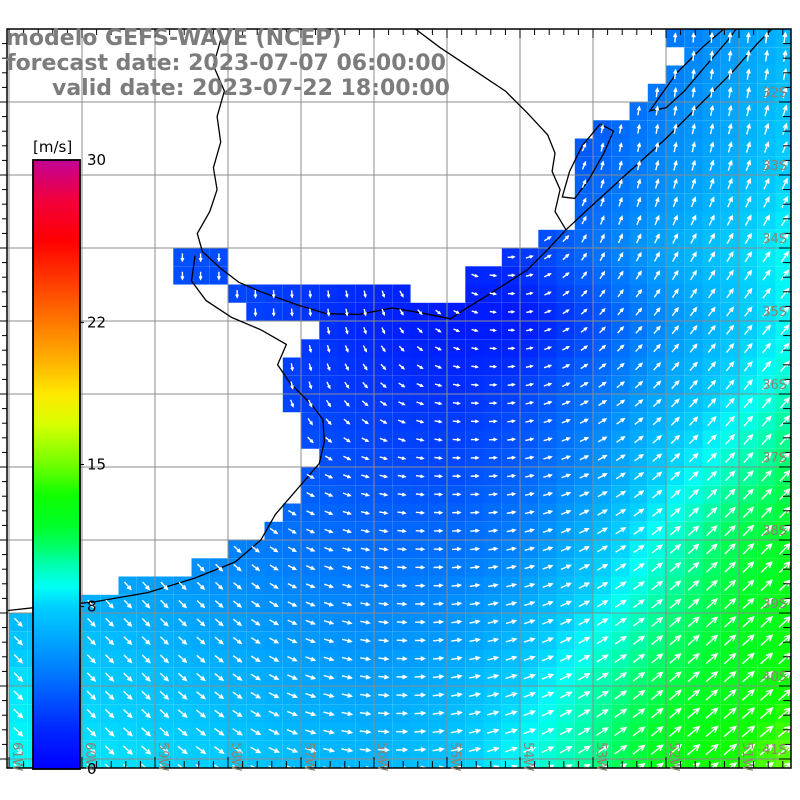 The width and height of the screenshot is (800, 800). I want to click on lon-tick-label: 53W, so click(600, 757).